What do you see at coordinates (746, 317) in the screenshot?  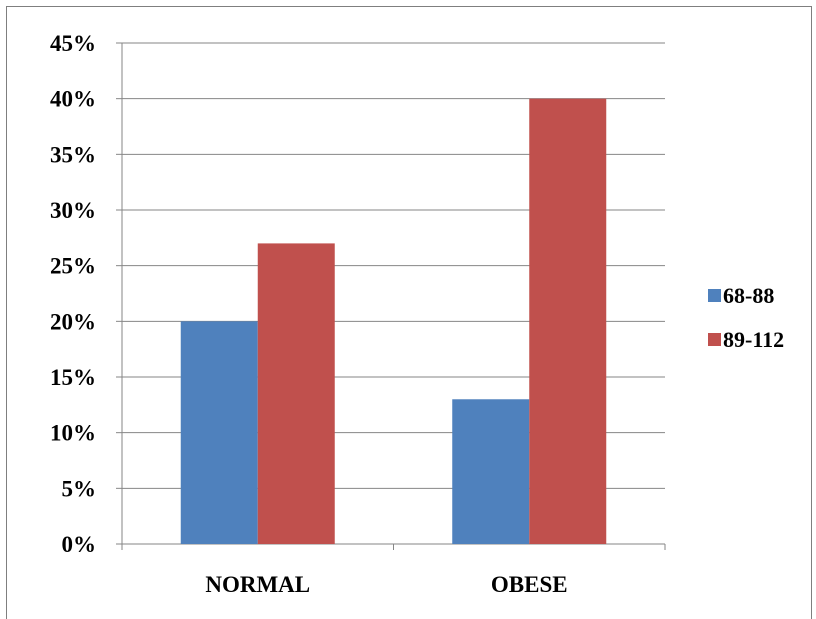 I see `legend: 68-88 89-112` at bounding box center [746, 317].